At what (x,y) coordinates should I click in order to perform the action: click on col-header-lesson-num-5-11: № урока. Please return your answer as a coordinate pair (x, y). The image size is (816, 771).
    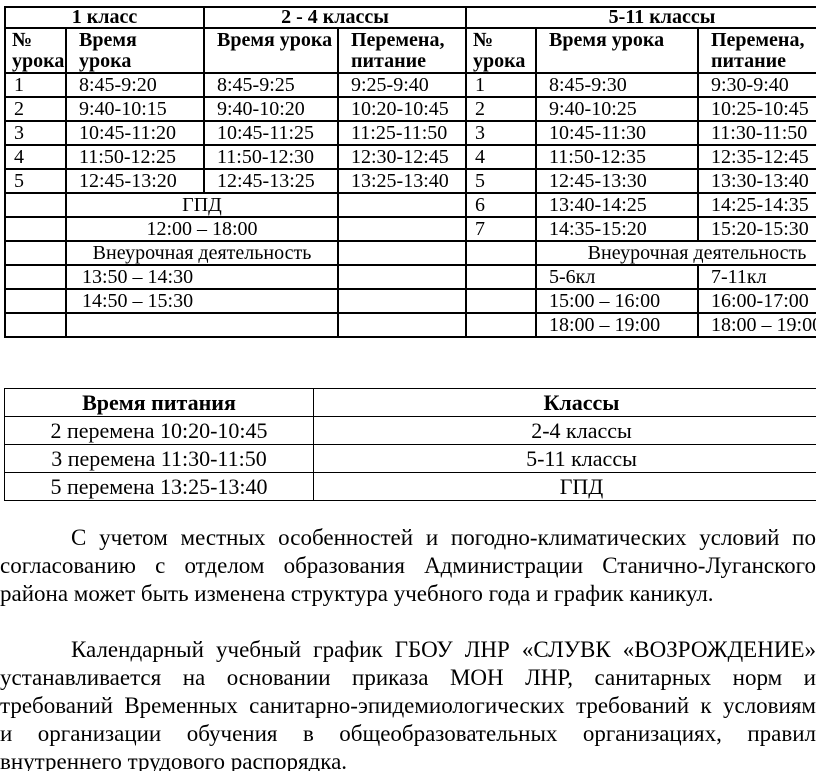
    Looking at the image, I should click on (501, 50).